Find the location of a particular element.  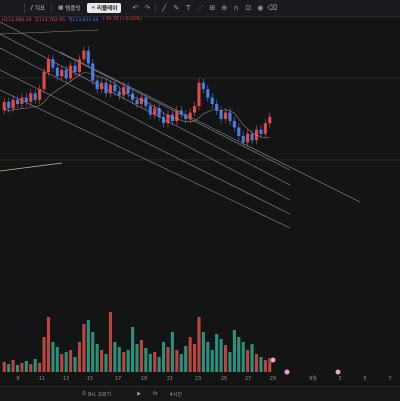

trendline-icon: ╱ is located at coordinates (164, 8).